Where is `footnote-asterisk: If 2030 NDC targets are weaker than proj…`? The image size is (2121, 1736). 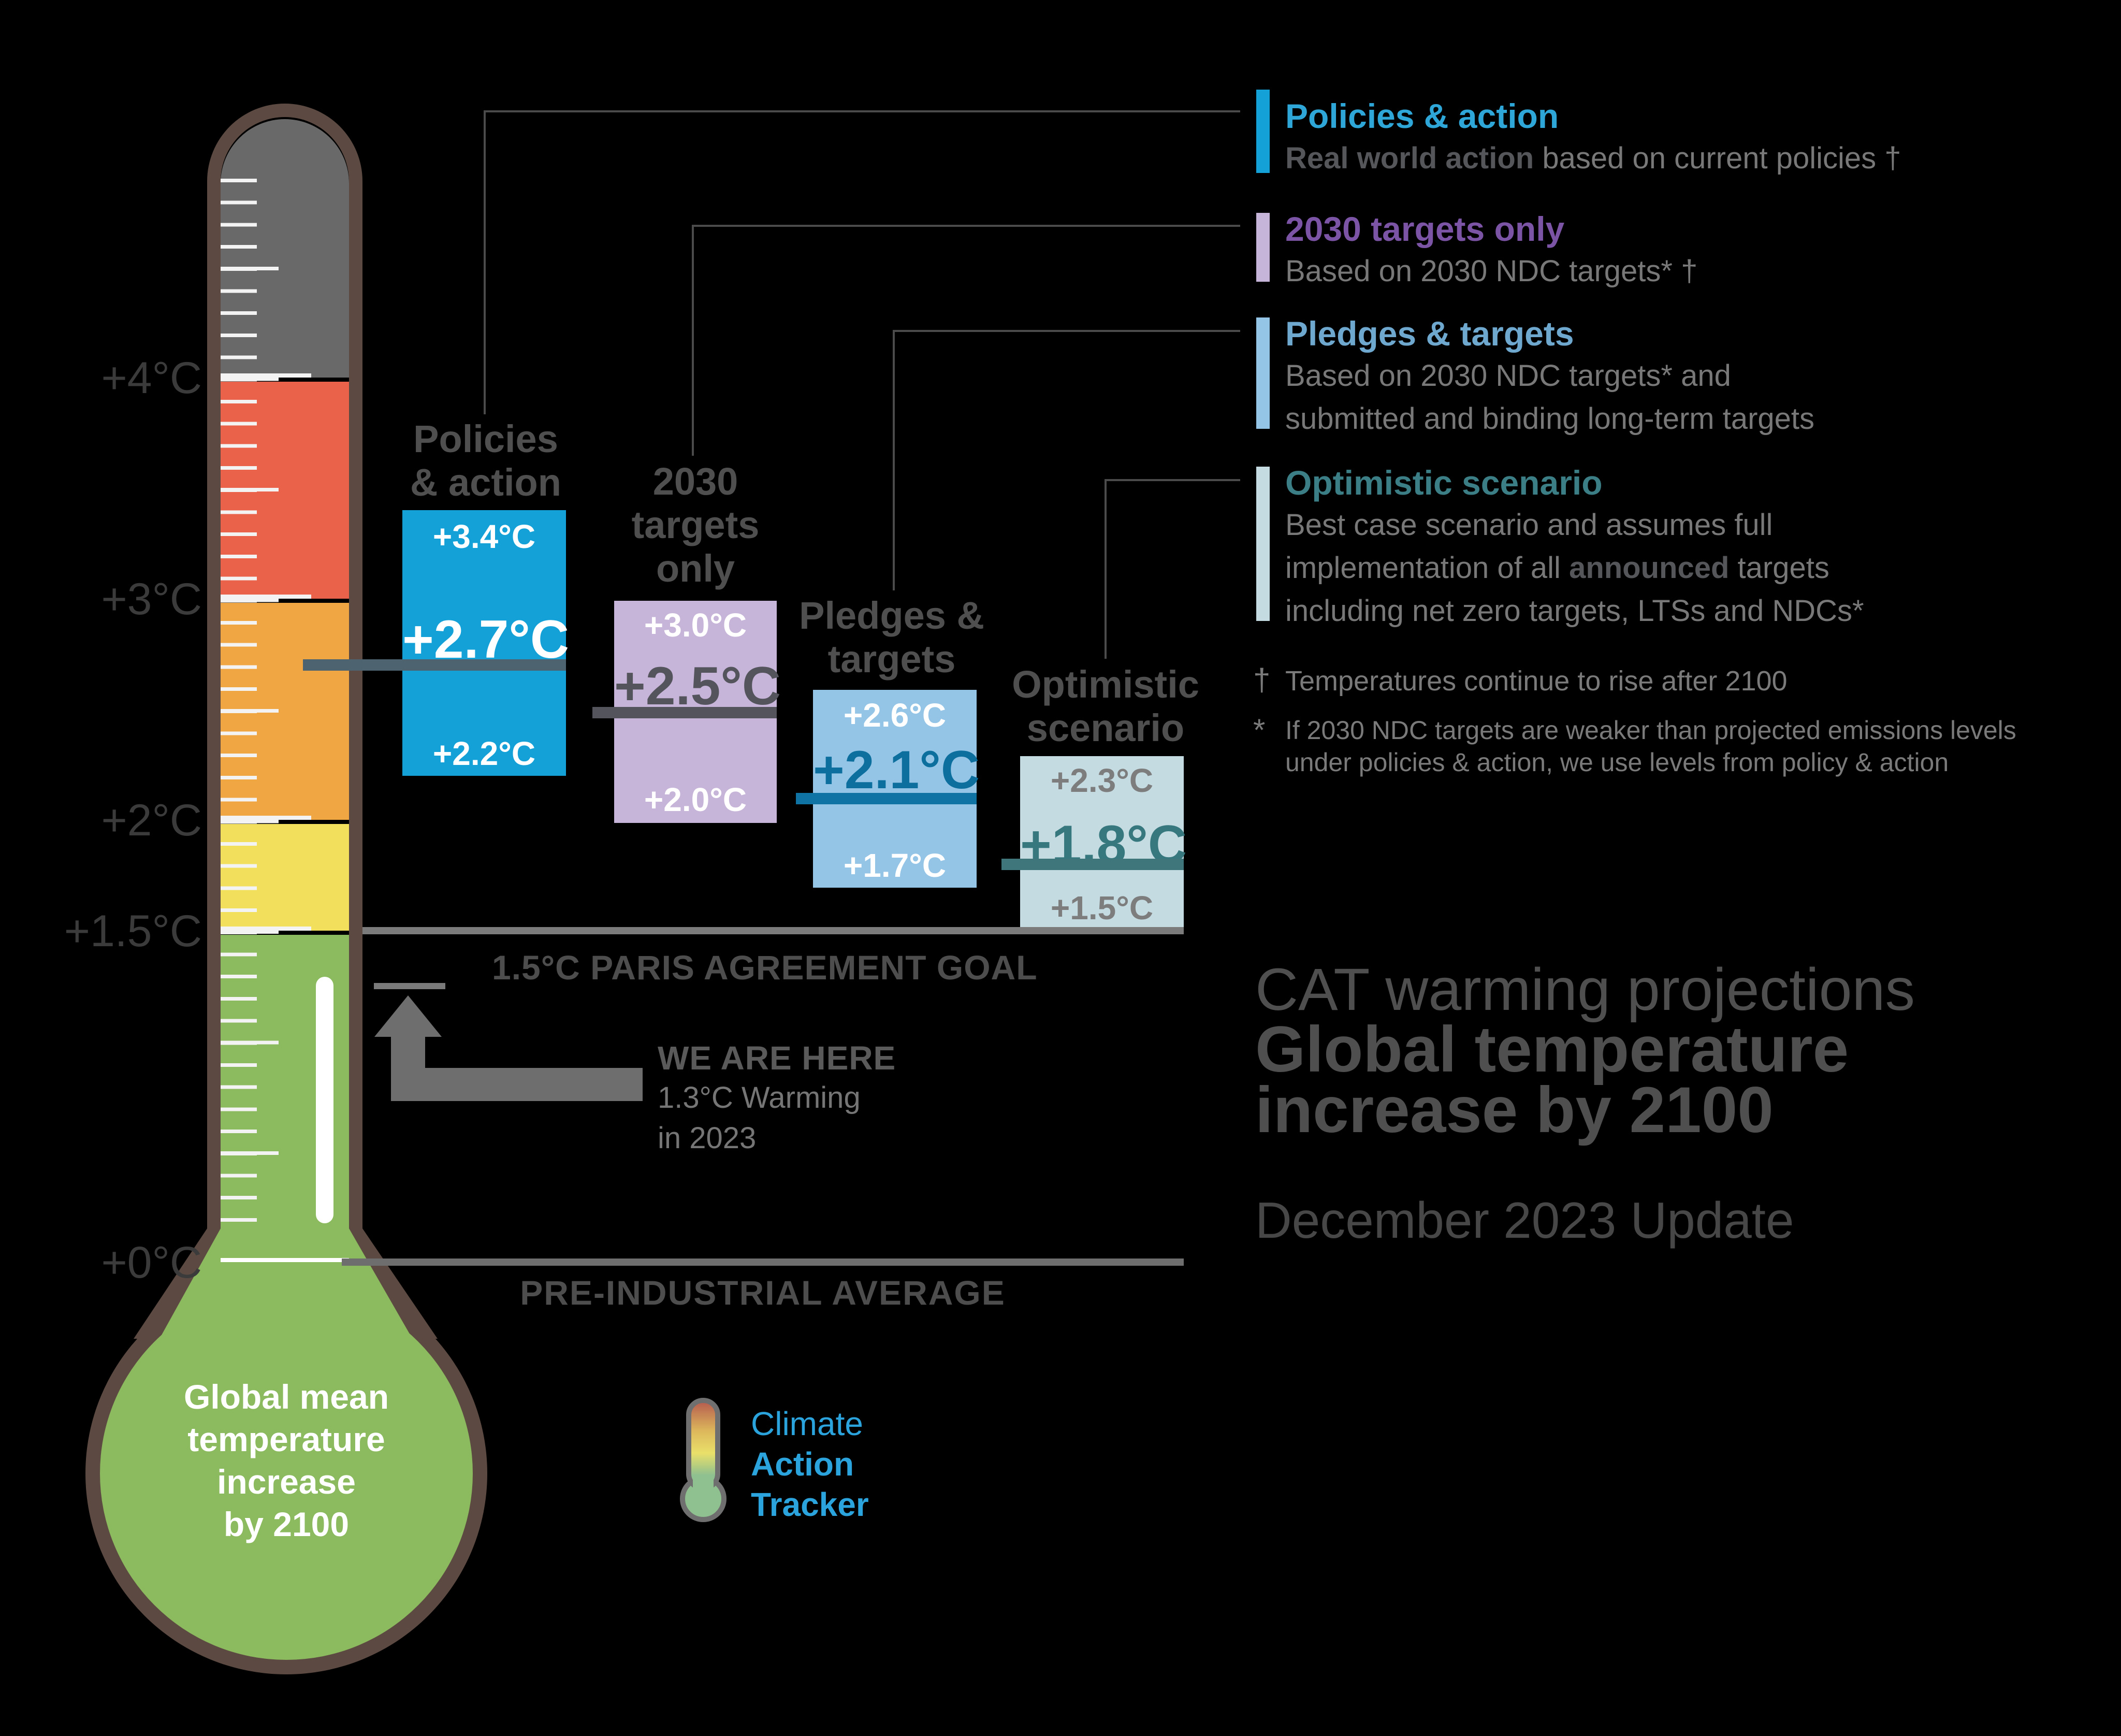
footnote-asterisk: If 2030 NDC targets are weaker than proj… is located at coordinates (1650, 746).